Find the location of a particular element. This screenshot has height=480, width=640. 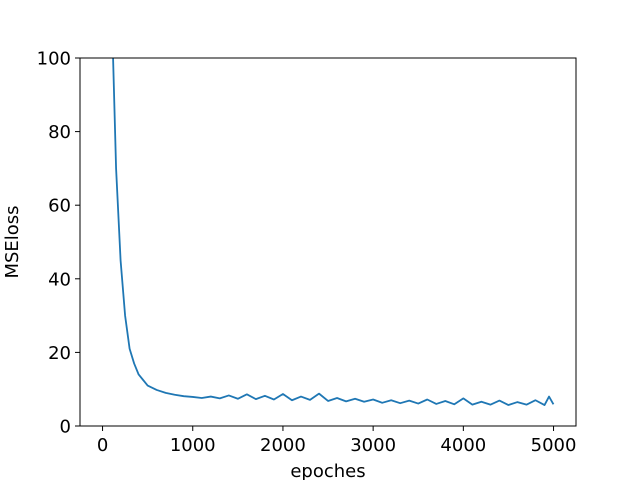

y-tick-label: 20 is located at coordinates (59, 353).